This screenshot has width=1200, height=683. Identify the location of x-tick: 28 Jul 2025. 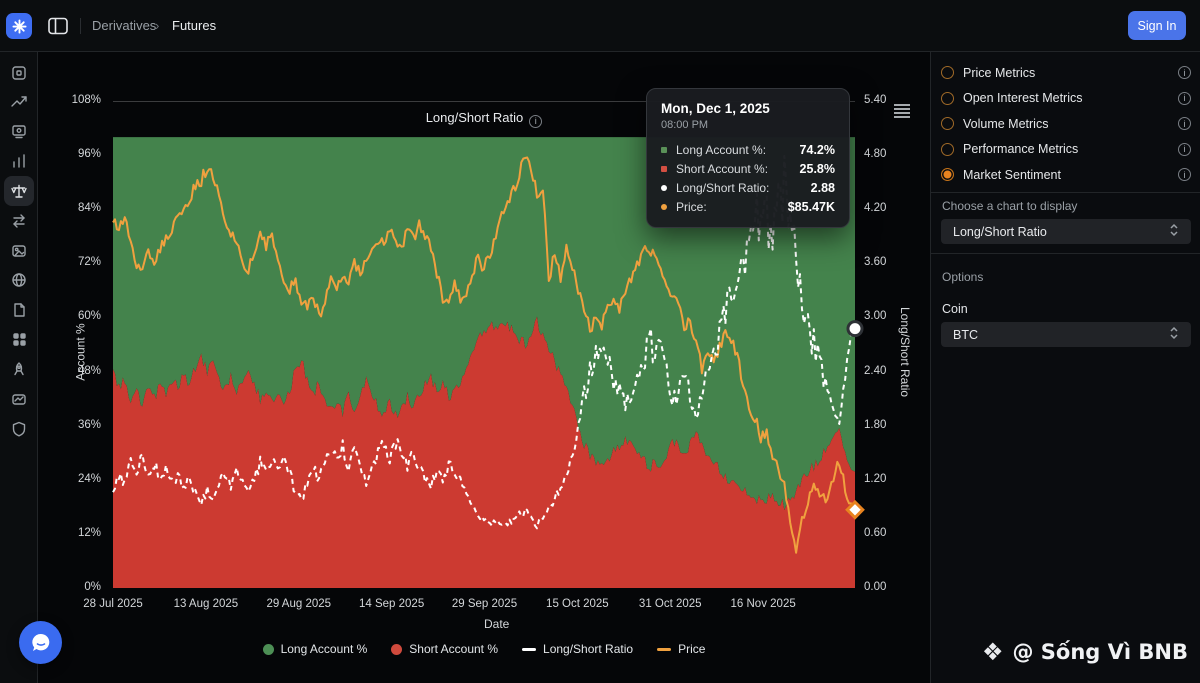
(113, 604).